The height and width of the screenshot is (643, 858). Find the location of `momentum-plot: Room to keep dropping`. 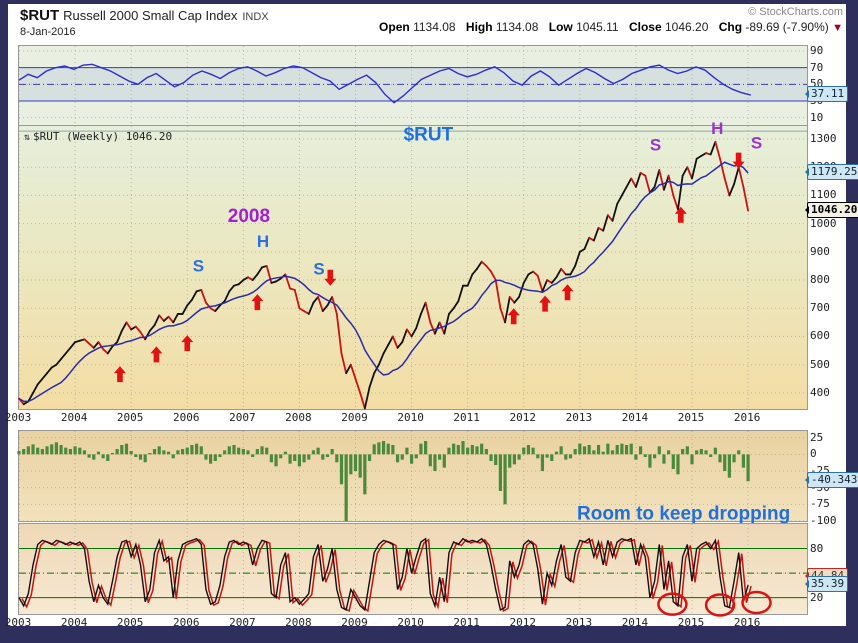

momentum-plot: Room to keep dropping is located at coordinates (412, 478).